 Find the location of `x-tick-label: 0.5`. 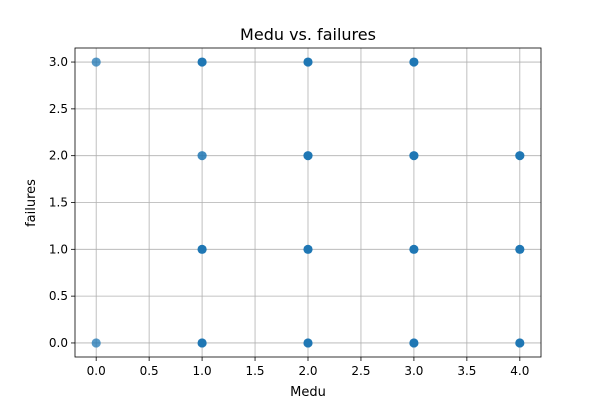

x-tick-label: 0.5 is located at coordinates (149, 371).